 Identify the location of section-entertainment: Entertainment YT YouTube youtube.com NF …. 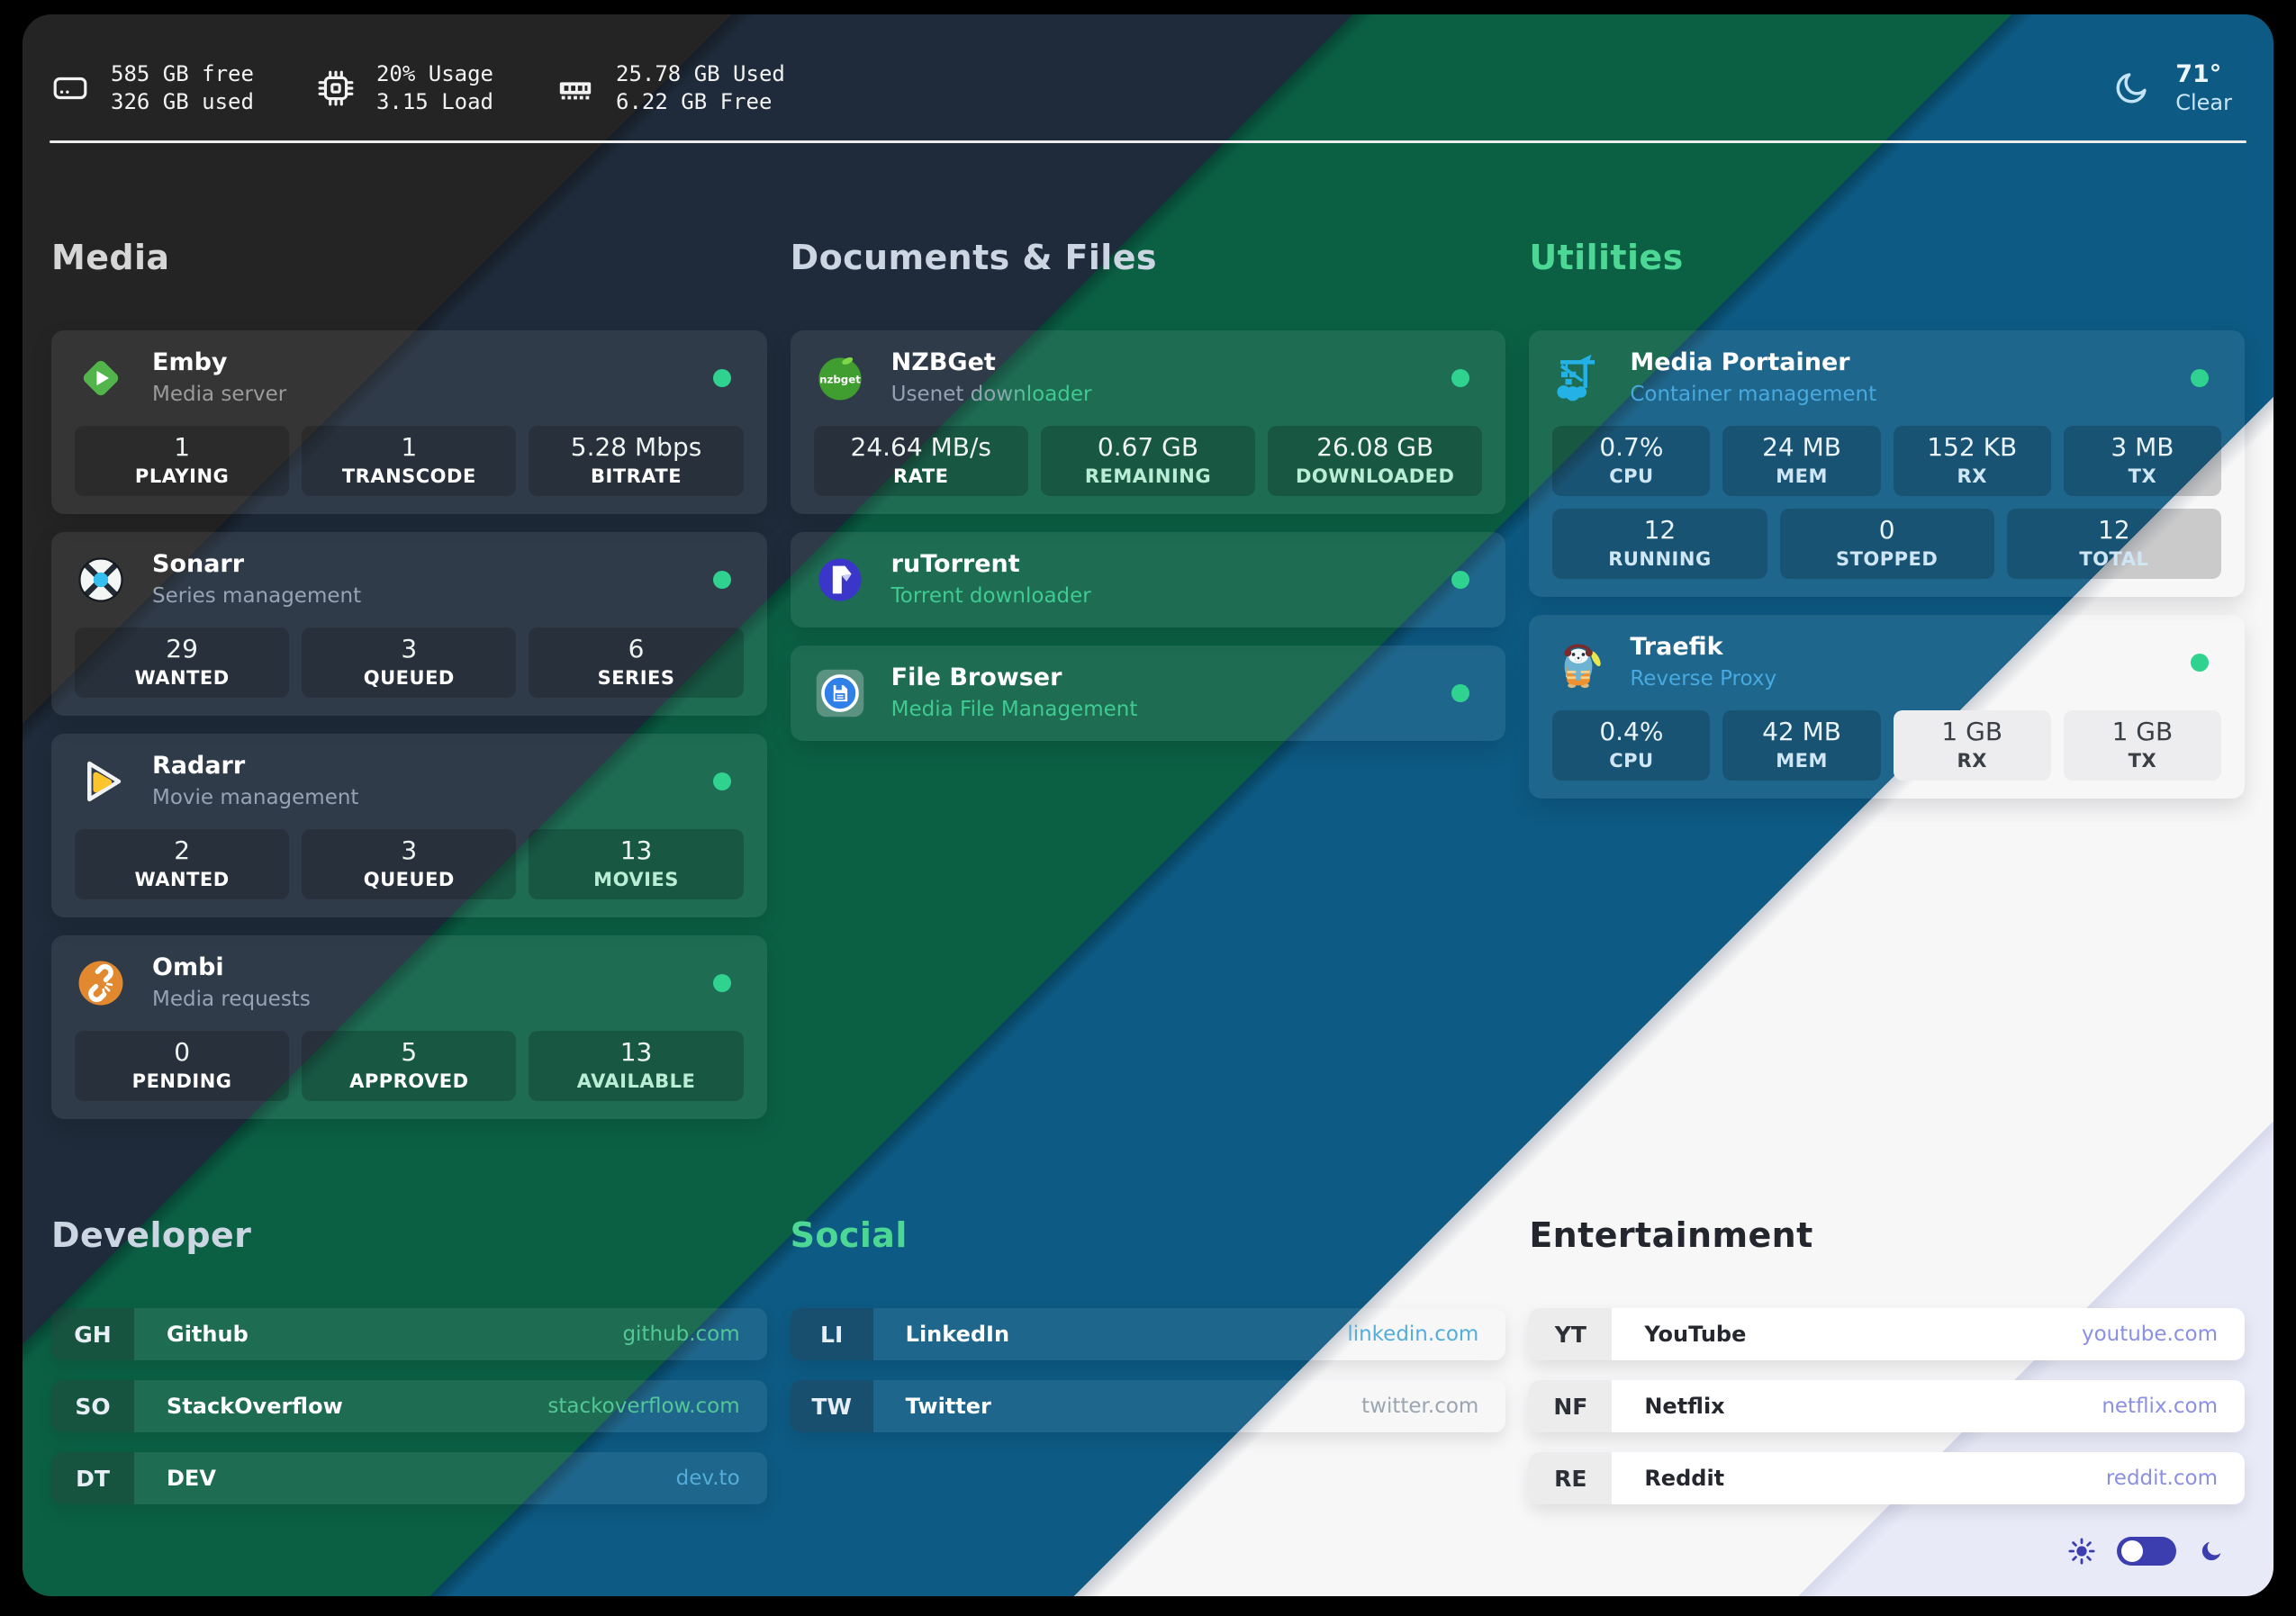
(1887, 1369).